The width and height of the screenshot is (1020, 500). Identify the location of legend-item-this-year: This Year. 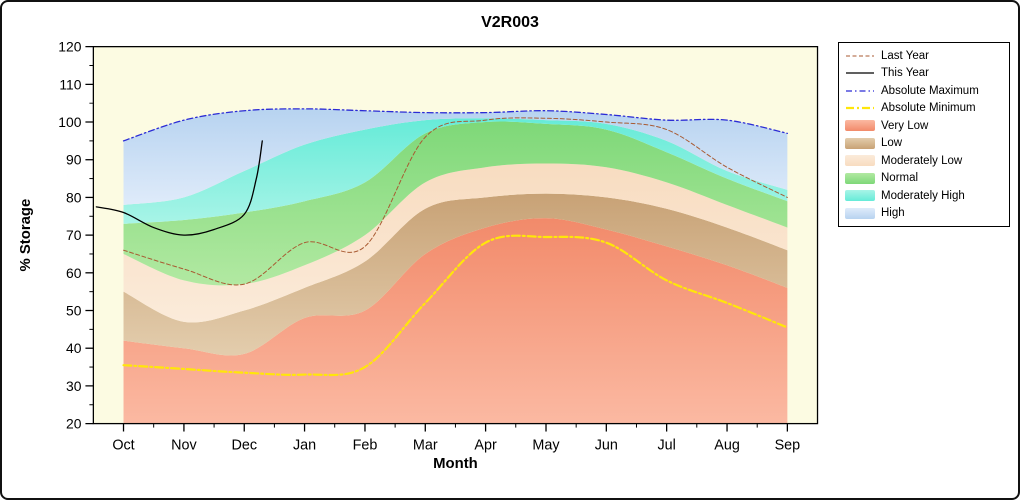
(924, 74).